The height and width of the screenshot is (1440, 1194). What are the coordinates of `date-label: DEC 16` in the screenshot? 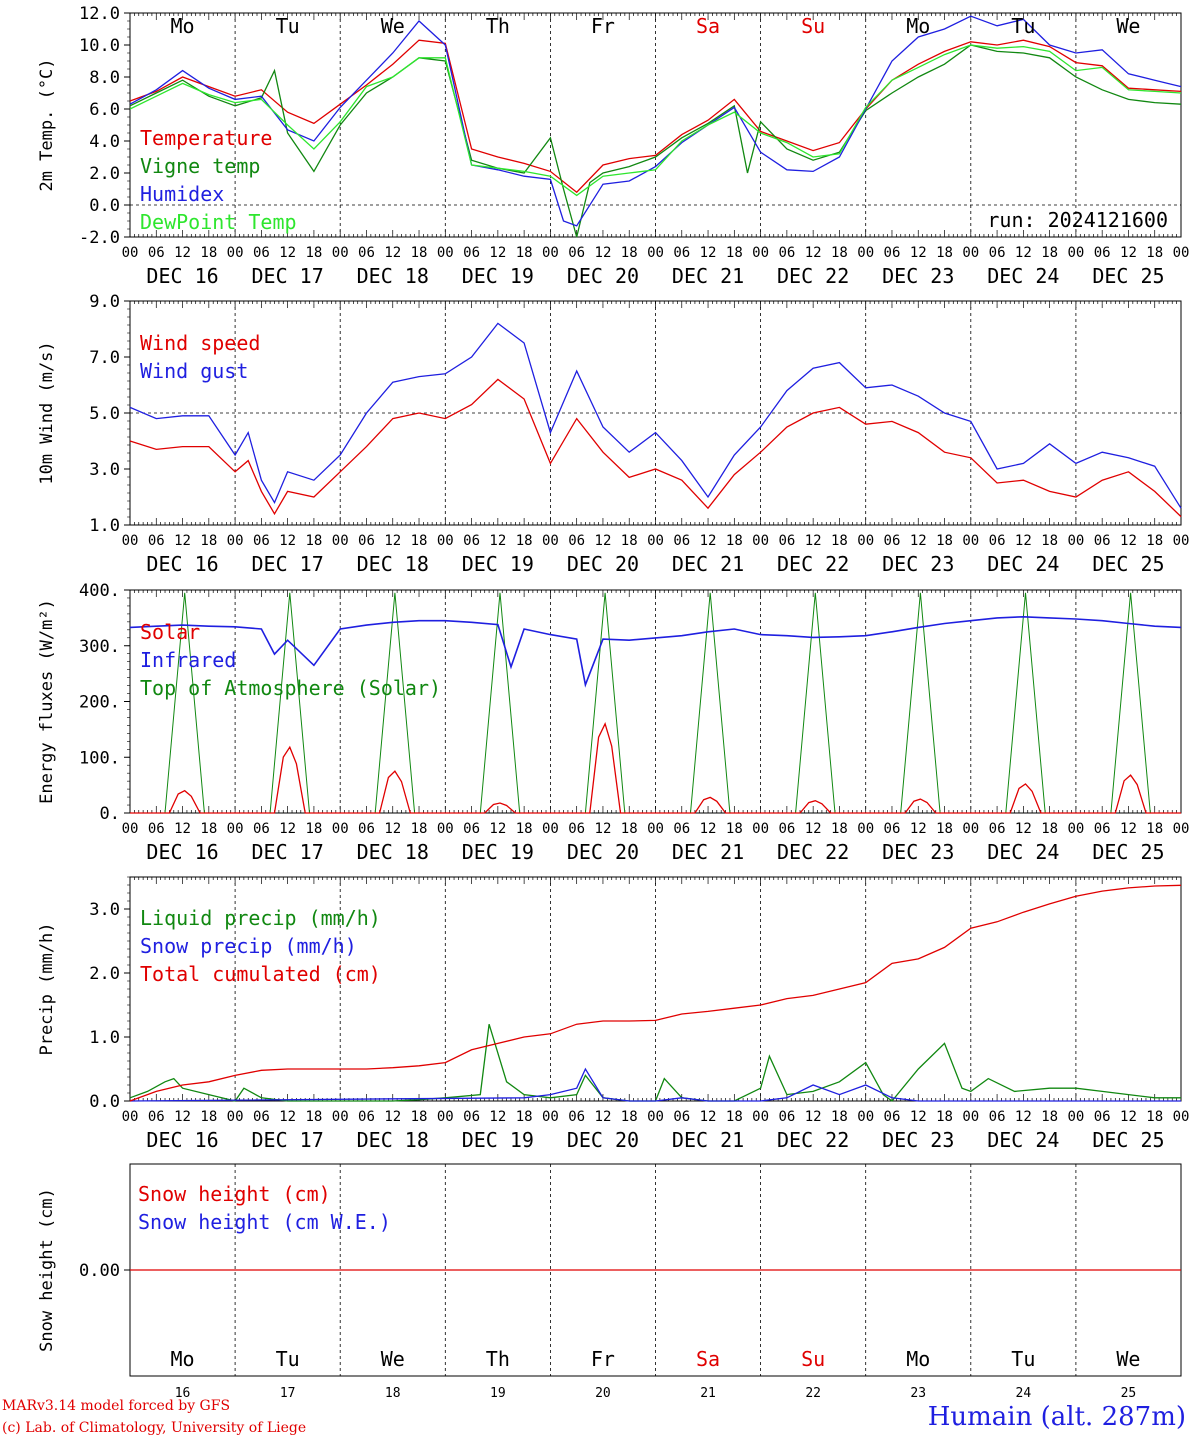 It's located at (182, 852).